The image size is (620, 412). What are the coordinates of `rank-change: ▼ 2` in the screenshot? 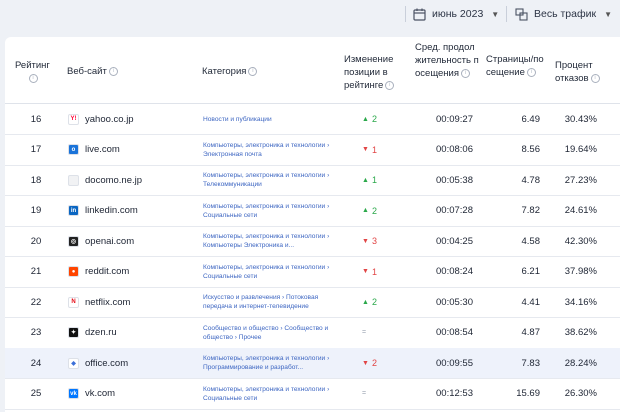 It's located at (369, 363).